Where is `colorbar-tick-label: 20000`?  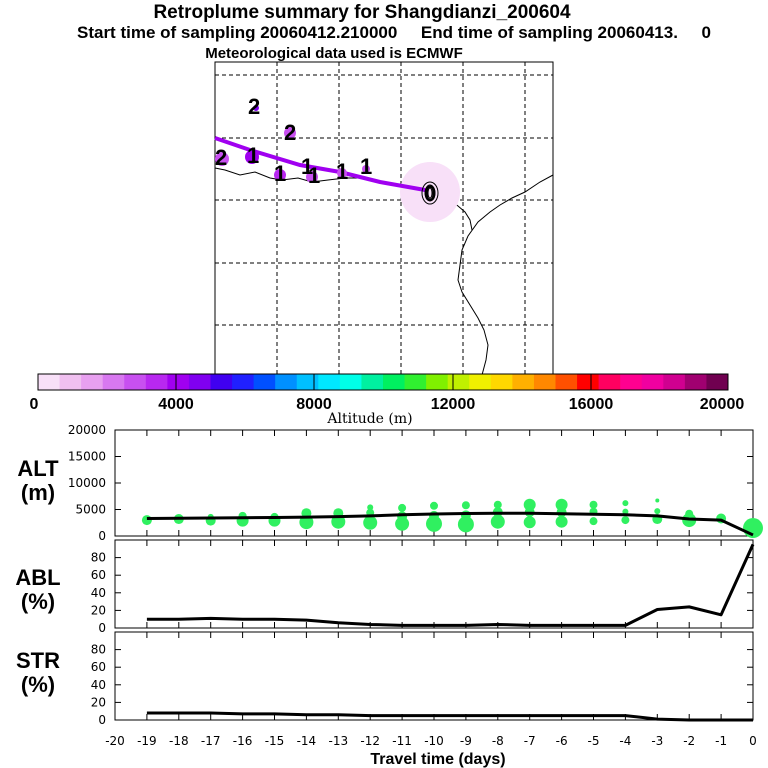
colorbar-tick-label: 20000 is located at coordinates (722, 404).